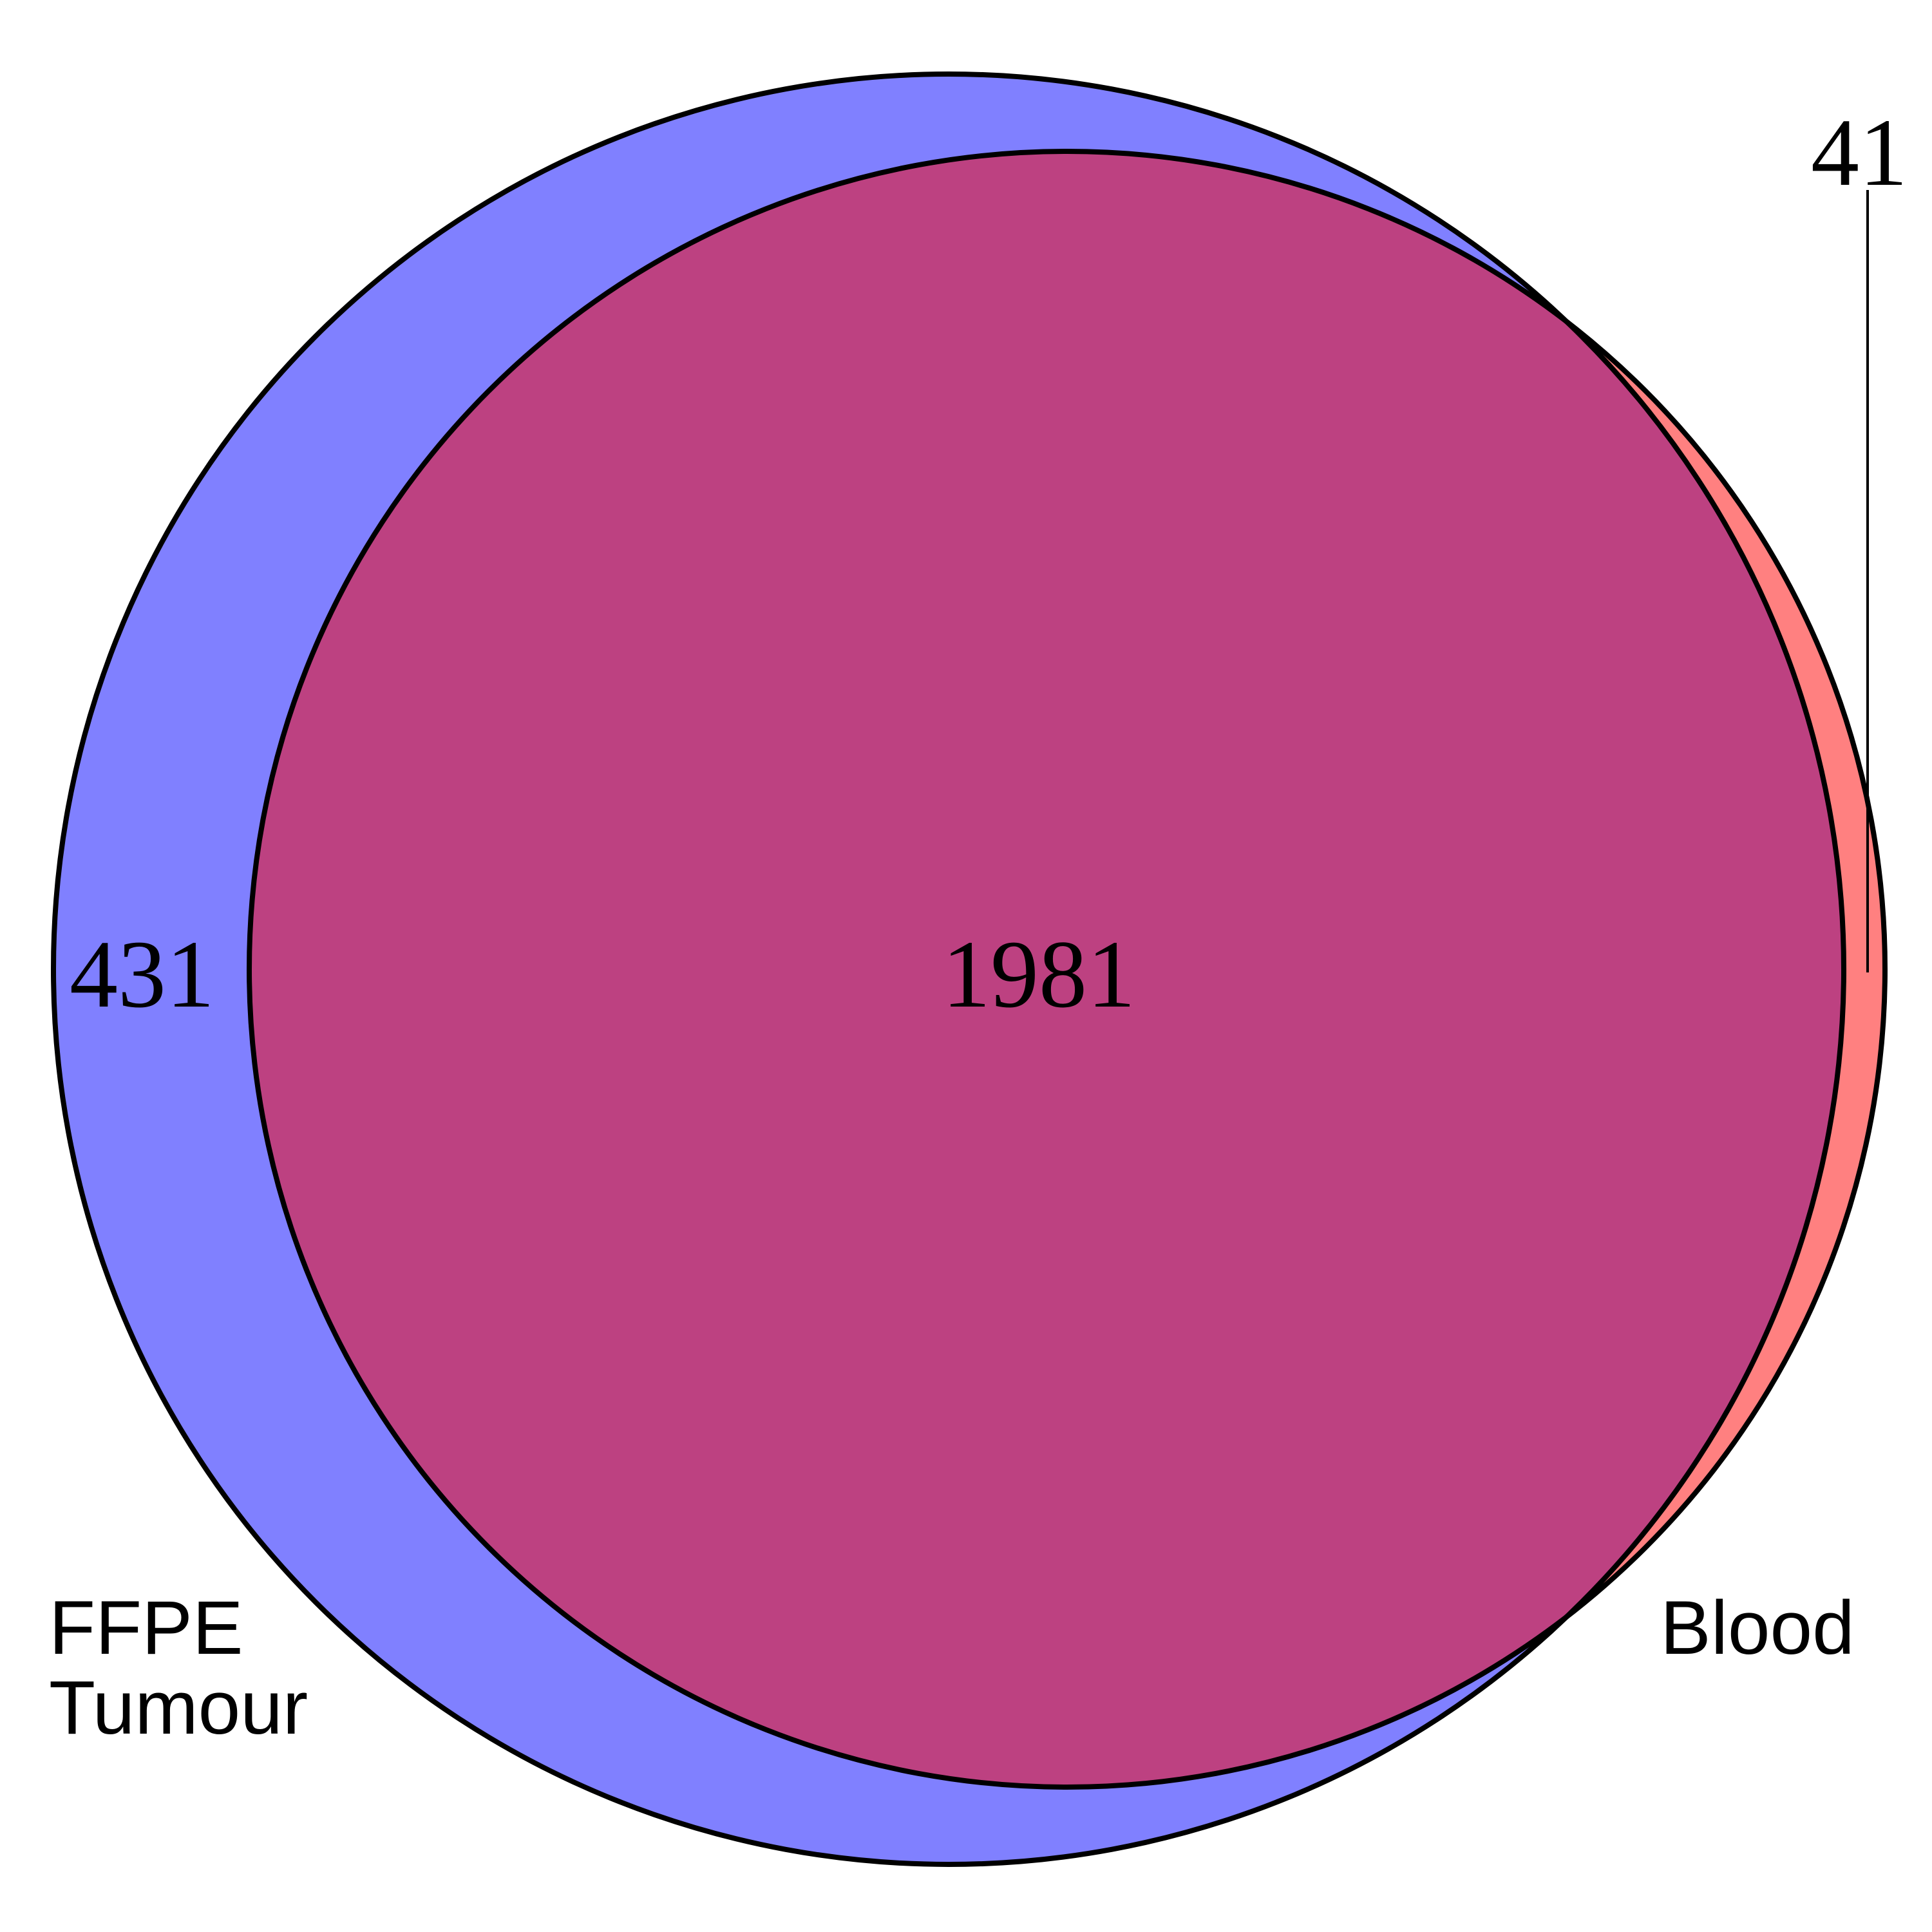 The width and height of the screenshot is (1932, 1932). I want to click on ffpe-only-count: 431, so click(142, 975).